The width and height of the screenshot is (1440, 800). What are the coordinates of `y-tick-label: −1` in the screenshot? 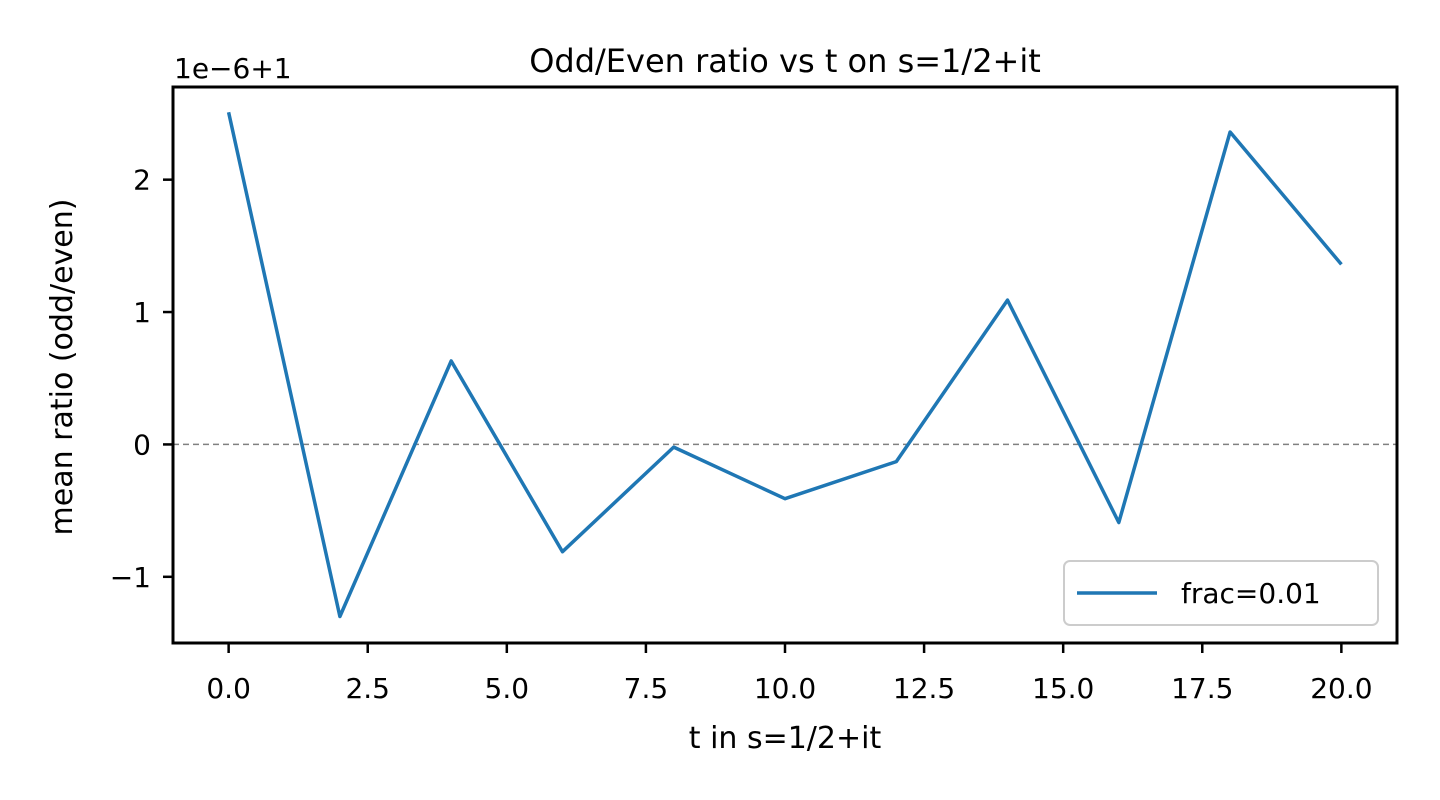 It's located at (130, 577).